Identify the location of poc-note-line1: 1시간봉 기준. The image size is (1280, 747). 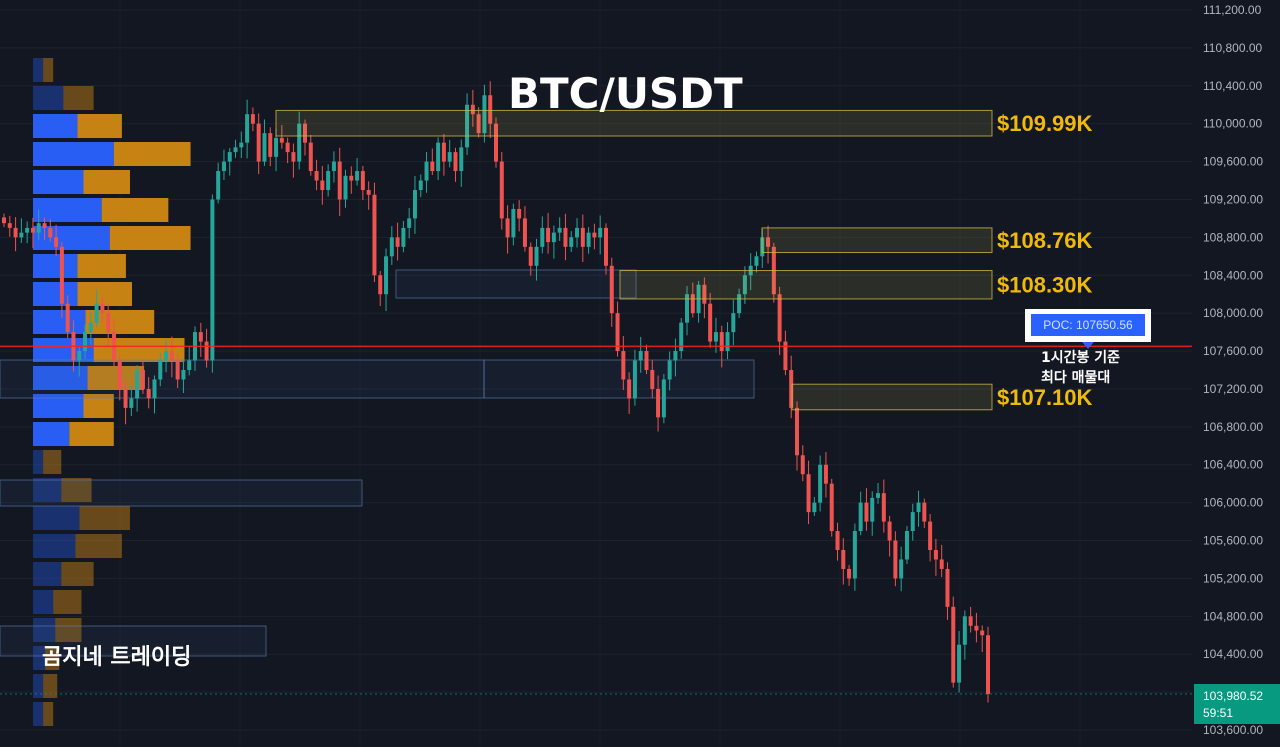
(1080, 357).